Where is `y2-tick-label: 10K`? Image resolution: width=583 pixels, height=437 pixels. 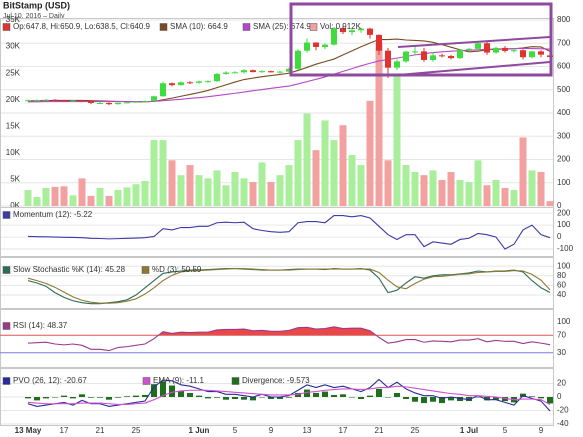
y2-tick-label: 10K is located at coordinates (13, 152).